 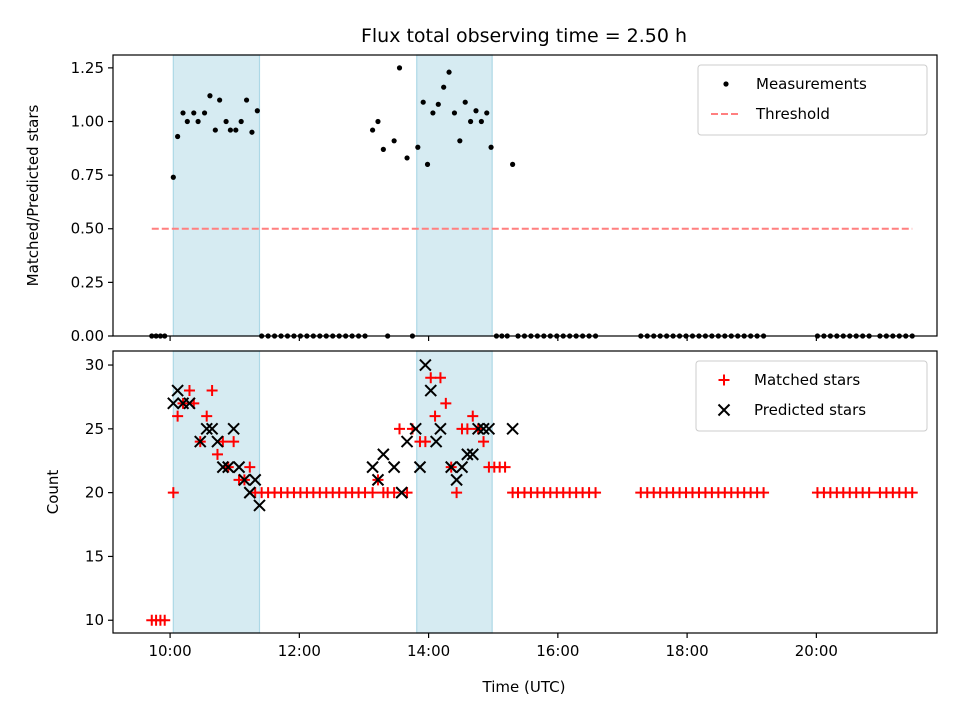 What do you see at coordinates (53, 492) in the screenshot?
I see `count-panel-y-label: Count` at bounding box center [53, 492].